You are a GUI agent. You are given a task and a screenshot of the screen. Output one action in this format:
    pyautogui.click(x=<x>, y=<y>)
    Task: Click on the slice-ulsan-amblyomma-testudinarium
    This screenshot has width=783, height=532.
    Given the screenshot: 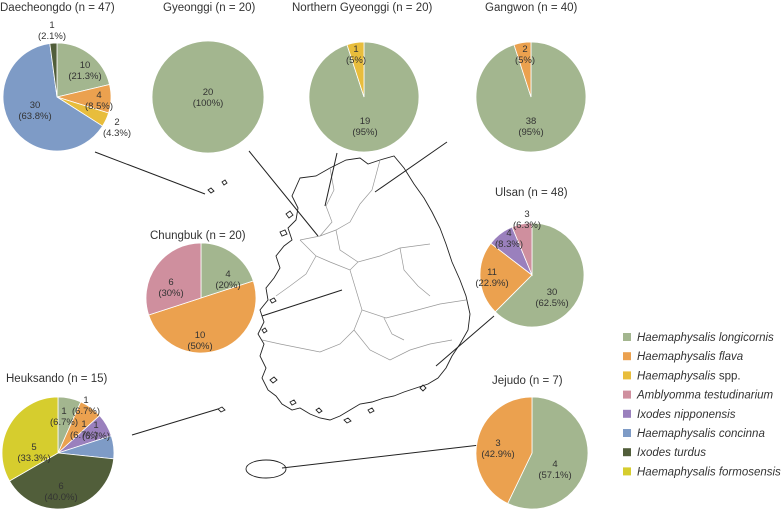 What is the action you would take?
    pyautogui.click(x=522, y=249)
    